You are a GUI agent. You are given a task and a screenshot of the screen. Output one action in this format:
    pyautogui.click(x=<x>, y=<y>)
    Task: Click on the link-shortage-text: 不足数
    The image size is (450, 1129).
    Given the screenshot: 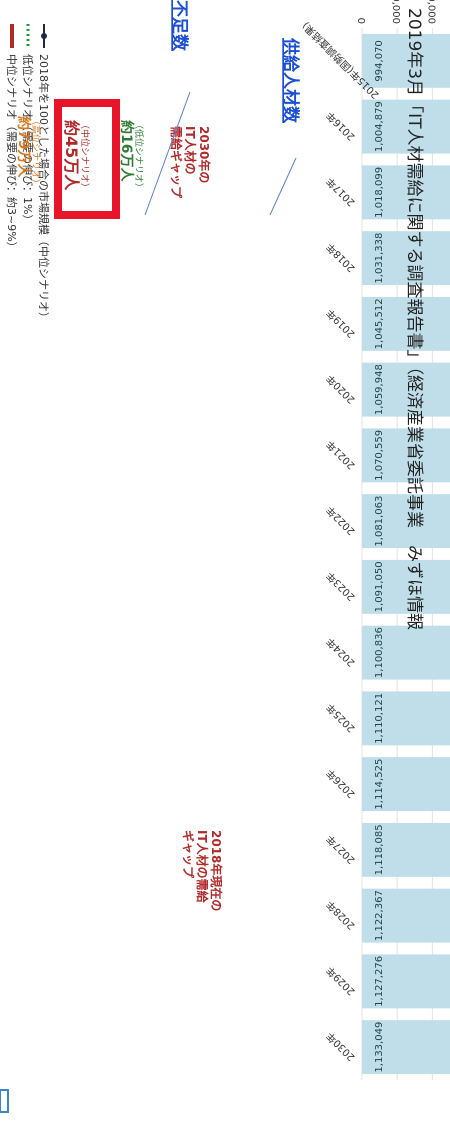 What is the action you would take?
    pyautogui.click(x=179, y=26)
    